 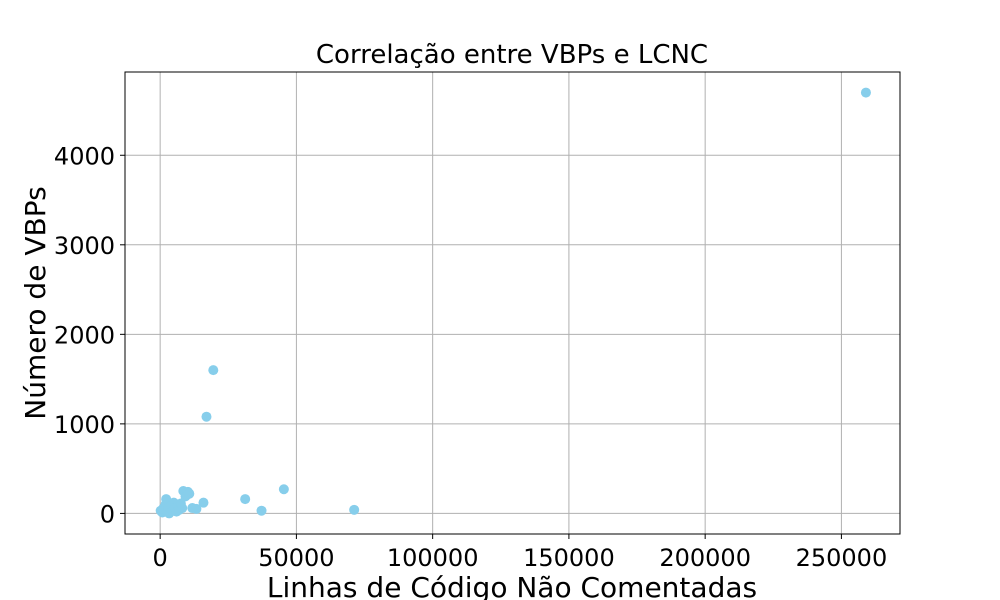 I want to click on x-axis-label: Linhas de Código Não Comentadas, so click(x=512, y=585).